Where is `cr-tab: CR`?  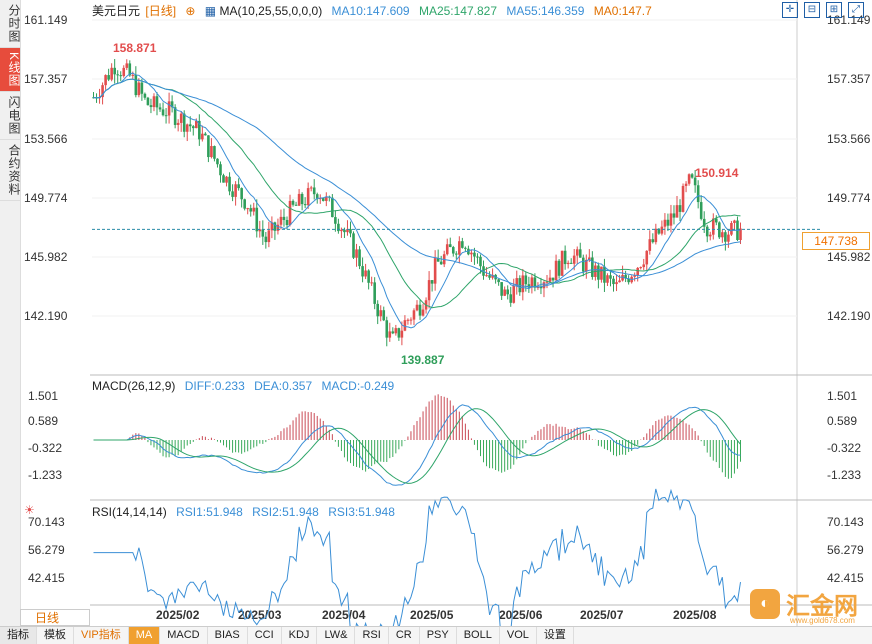 cr-tab: CR is located at coordinates (404, 635).